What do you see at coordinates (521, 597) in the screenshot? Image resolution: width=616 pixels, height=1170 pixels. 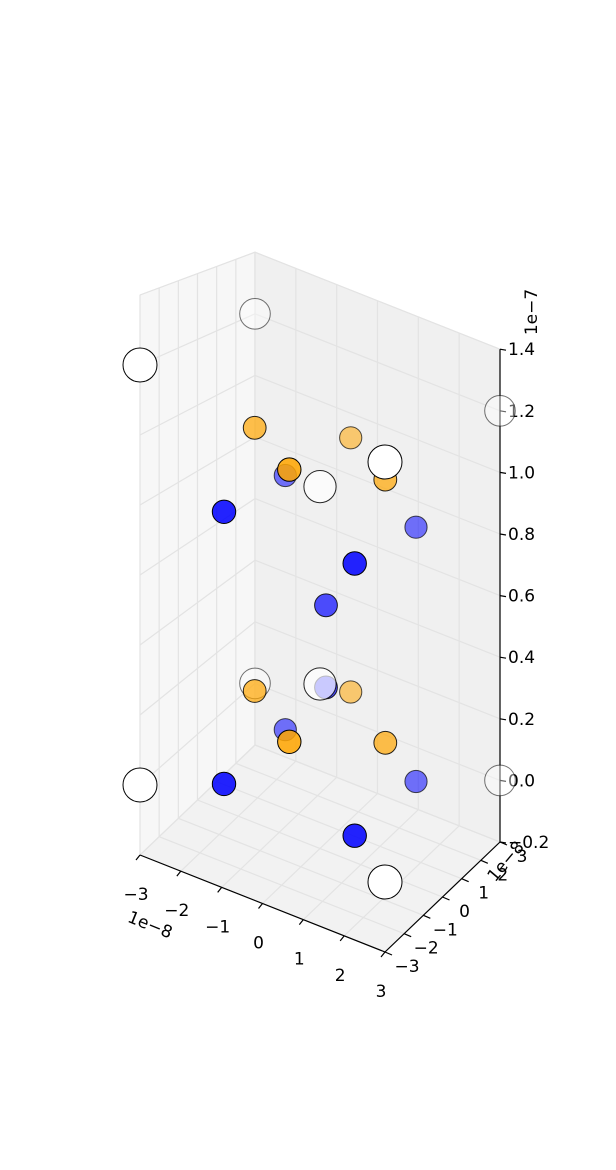 I see `z-tick-label: 0.6` at bounding box center [521, 597].